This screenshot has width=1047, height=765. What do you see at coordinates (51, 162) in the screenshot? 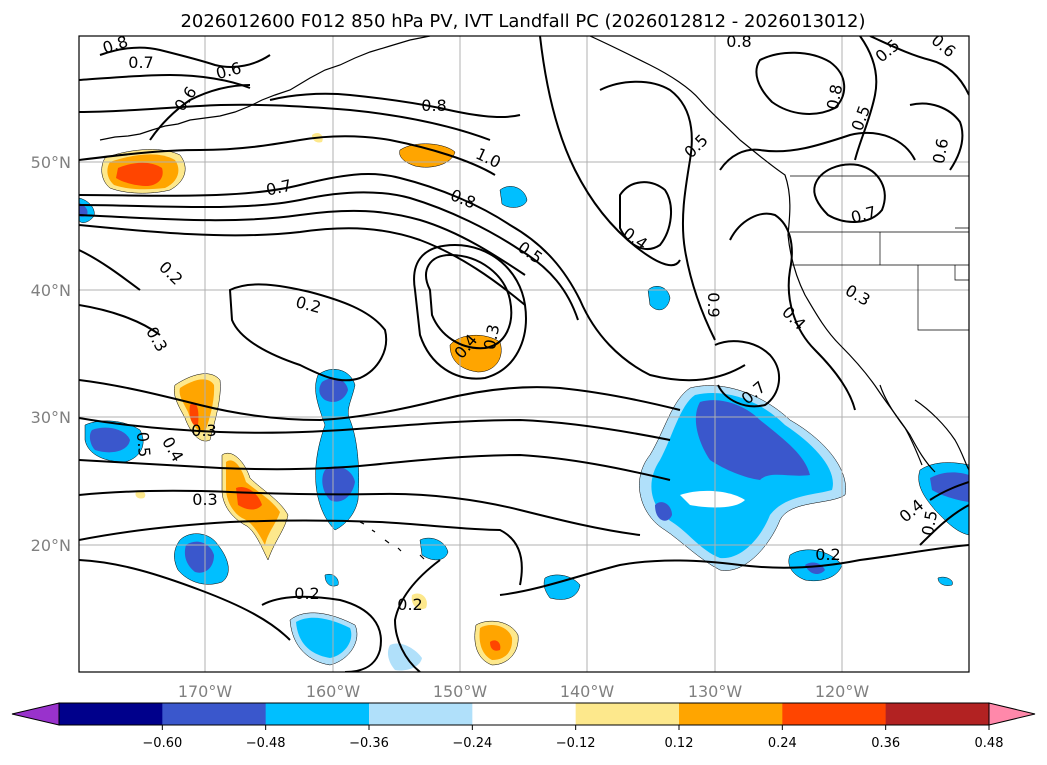
I see `lat-tick-label: 50°N` at bounding box center [51, 162].